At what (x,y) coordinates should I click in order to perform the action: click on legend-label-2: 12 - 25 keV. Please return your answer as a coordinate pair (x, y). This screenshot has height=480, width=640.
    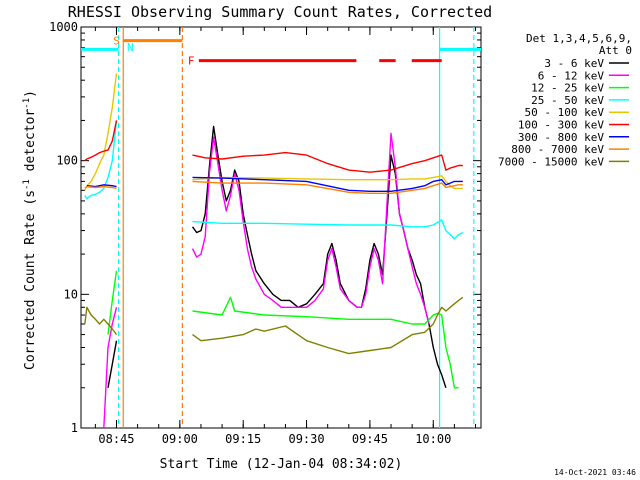
    Looking at the image, I should click on (567, 88).